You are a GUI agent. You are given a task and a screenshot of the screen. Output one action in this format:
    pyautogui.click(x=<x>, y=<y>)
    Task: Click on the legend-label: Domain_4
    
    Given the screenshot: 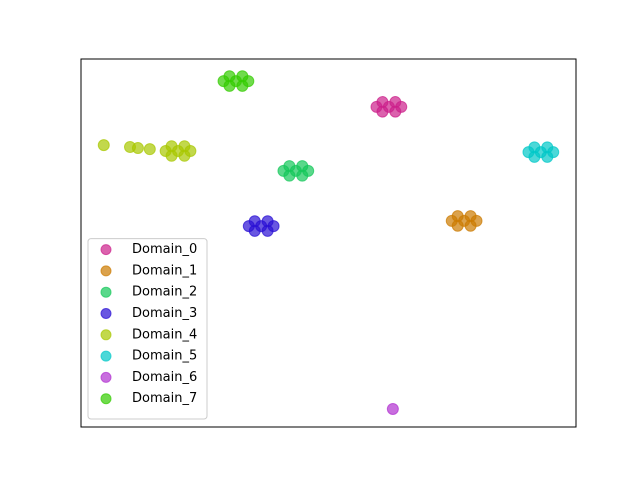 What is the action you would take?
    pyautogui.click(x=164, y=334)
    